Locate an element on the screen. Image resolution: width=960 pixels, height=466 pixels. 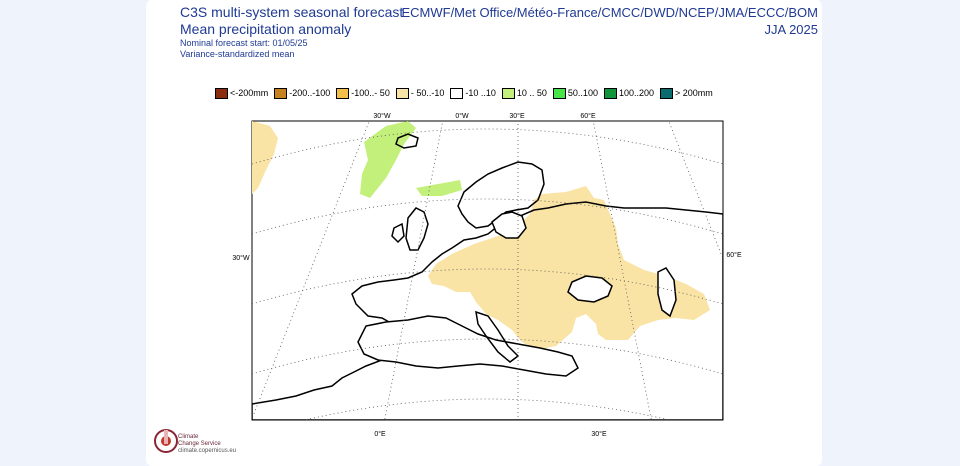
legend-item: -10 ..10 is located at coordinates (473, 93).